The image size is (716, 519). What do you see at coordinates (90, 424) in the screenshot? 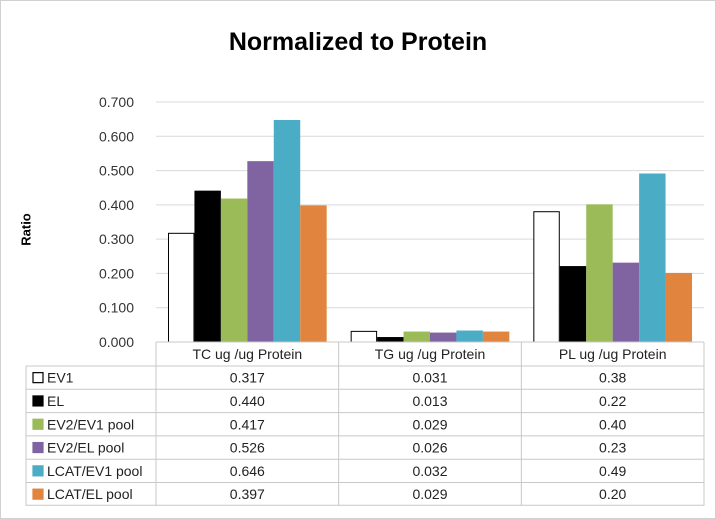
I see `legend-label: EV2/EV1 pool` at bounding box center [90, 424].